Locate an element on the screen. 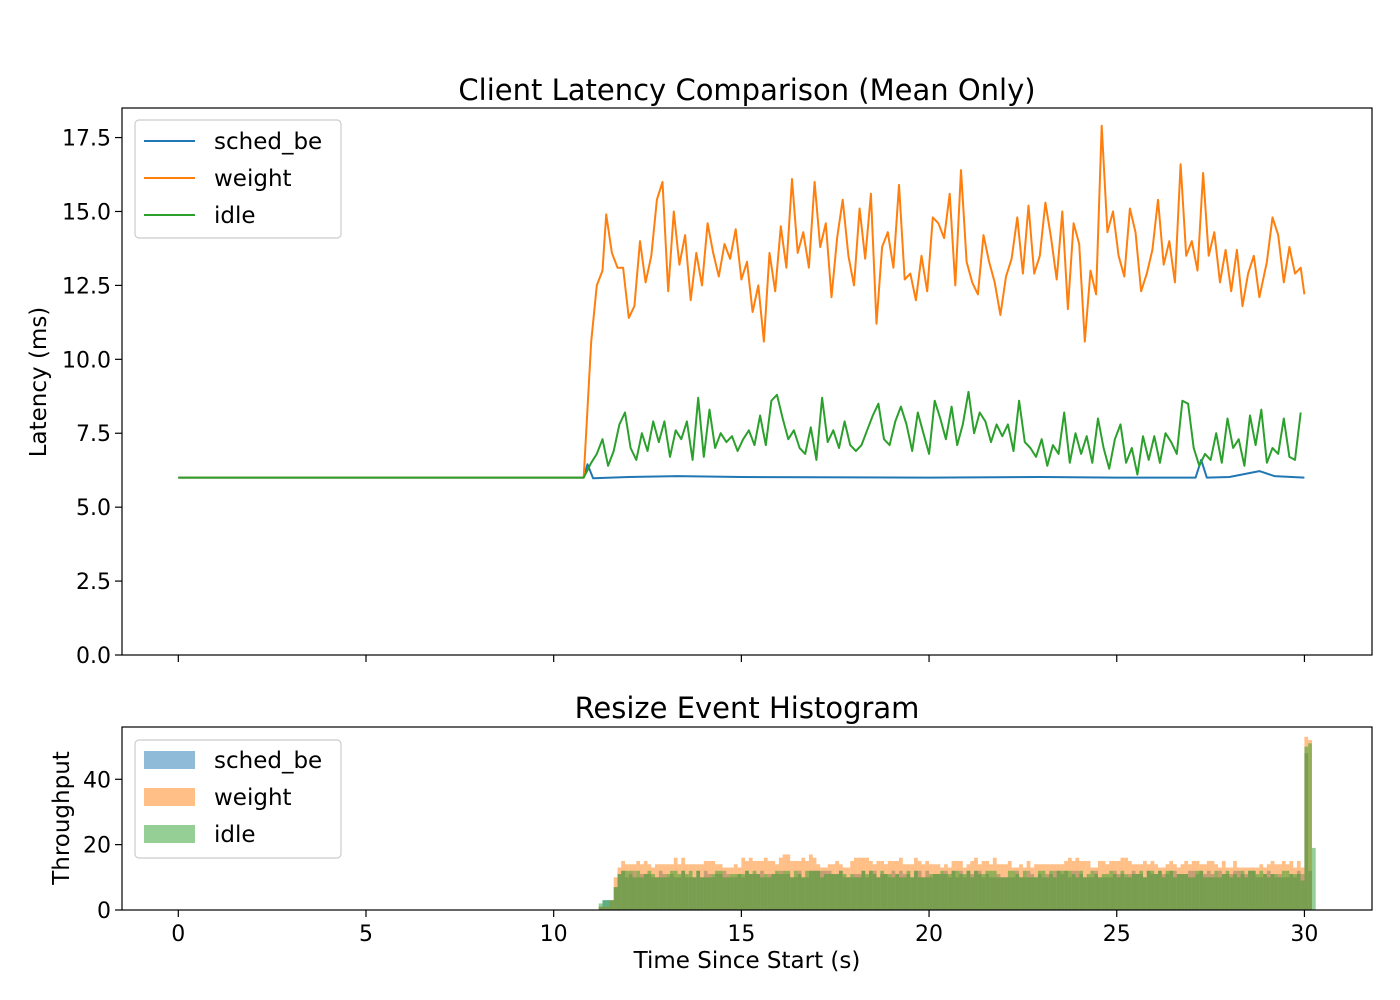 This screenshot has width=1400, height=1000. histogram-ytick-label: 0 is located at coordinates (104, 911).